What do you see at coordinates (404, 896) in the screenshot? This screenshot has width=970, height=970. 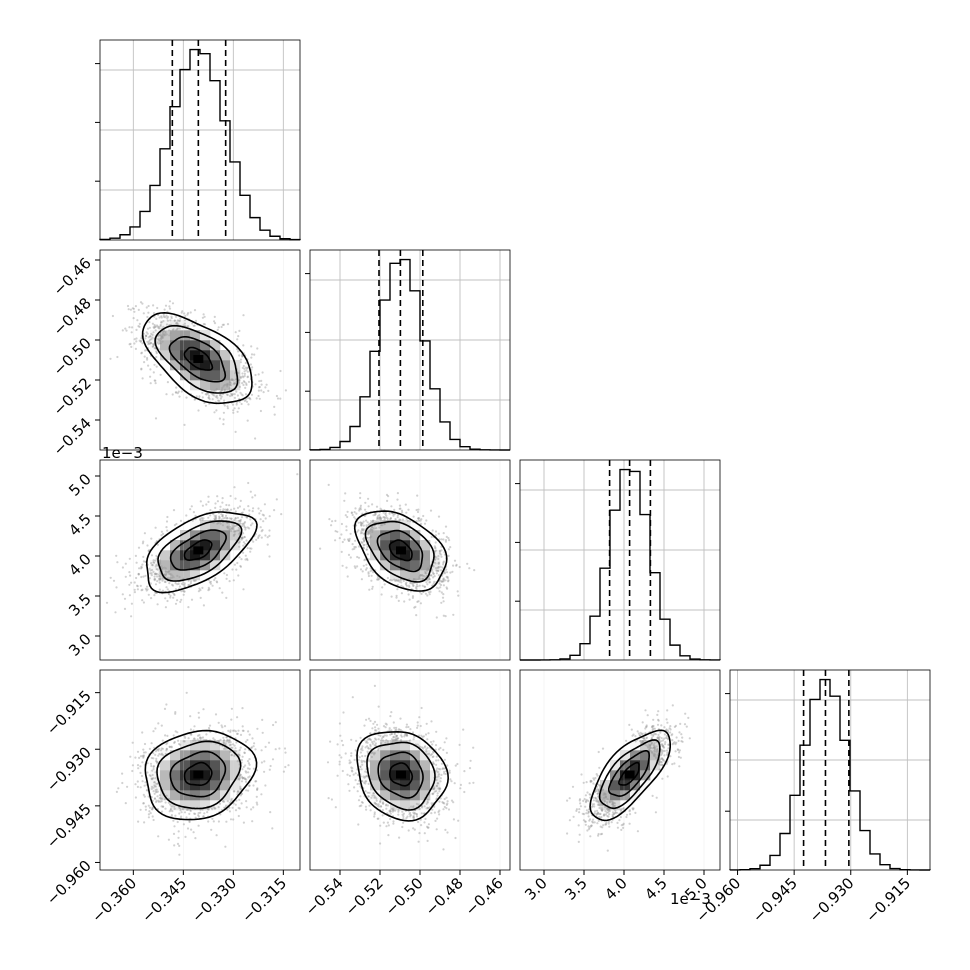 I see `x-tick-label: −0.50` at bounding box center [404, 896].